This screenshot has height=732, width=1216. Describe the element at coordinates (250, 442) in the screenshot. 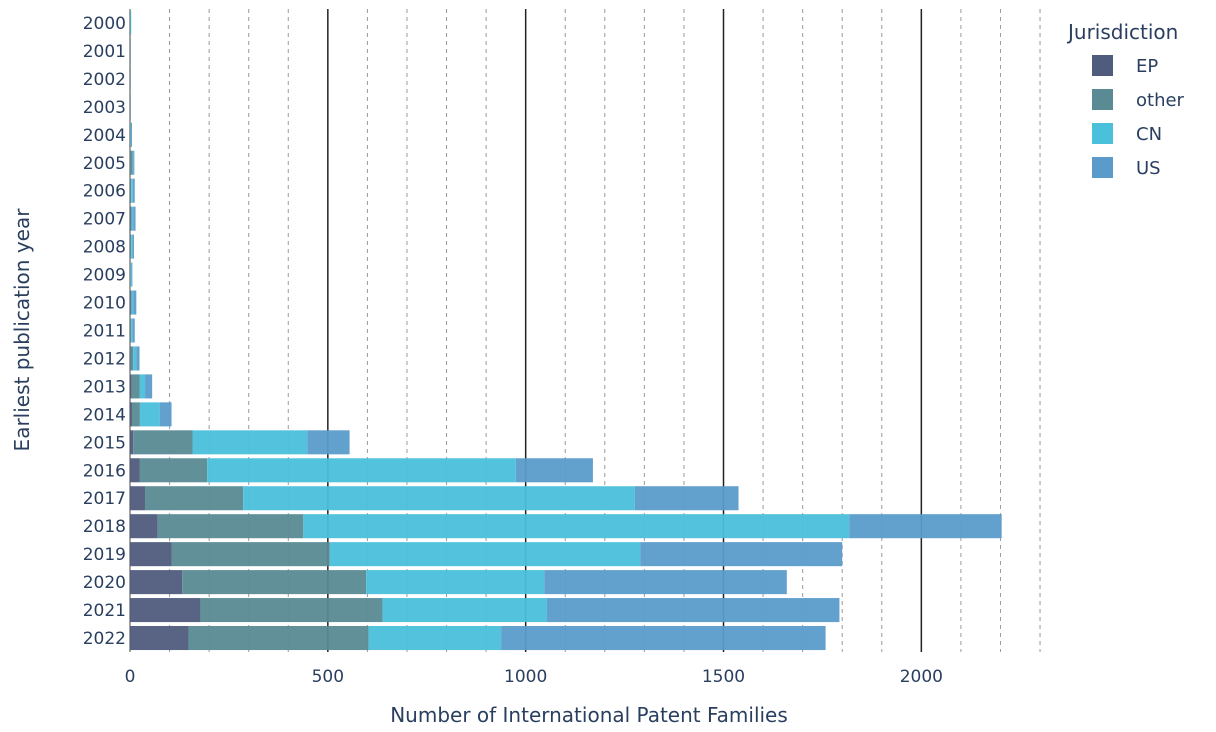

I see `bar-CN-2015` at that location.